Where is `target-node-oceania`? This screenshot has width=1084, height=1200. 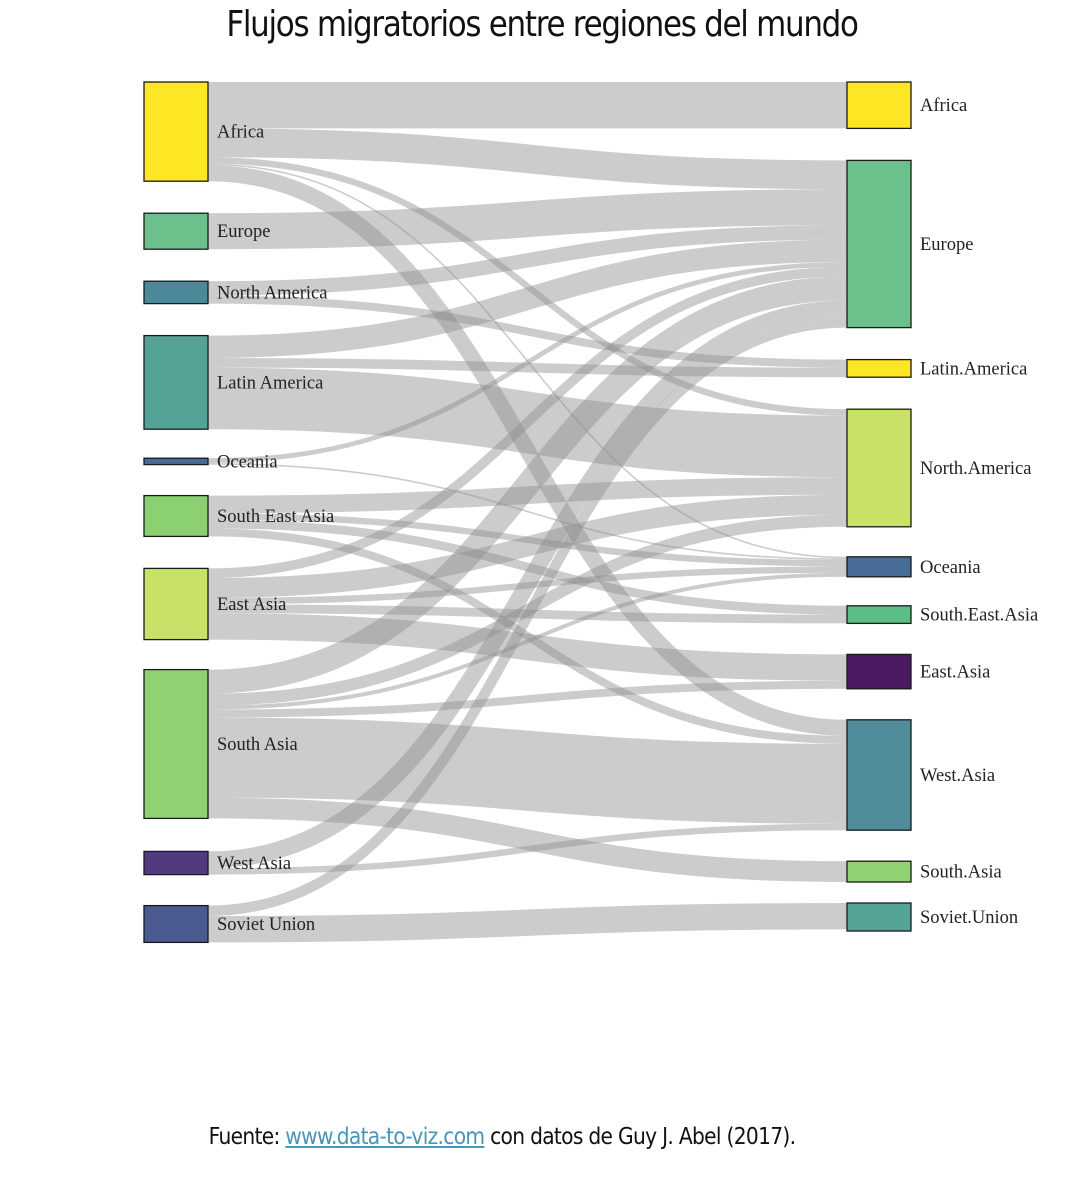
target-node-oceania is located at coordinates (879, 567).